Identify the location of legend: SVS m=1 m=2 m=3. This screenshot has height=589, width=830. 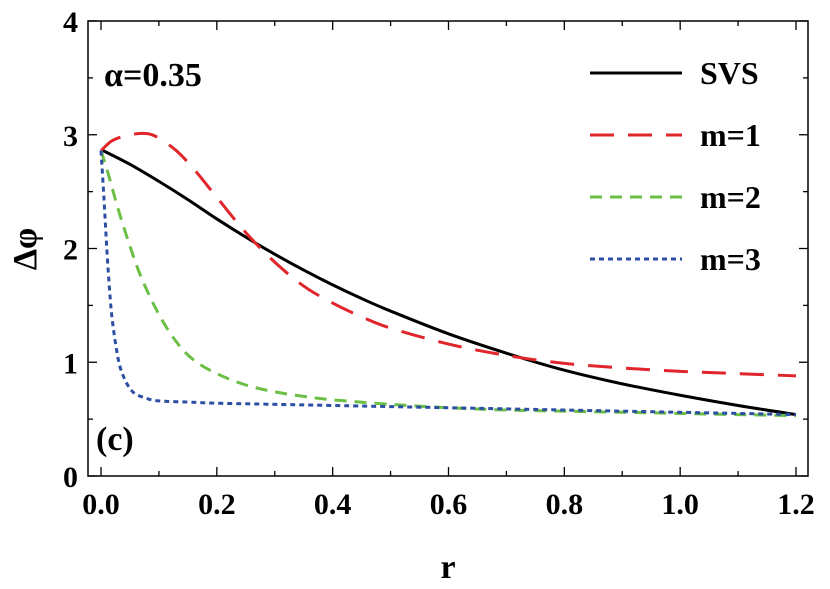
(675, 166).